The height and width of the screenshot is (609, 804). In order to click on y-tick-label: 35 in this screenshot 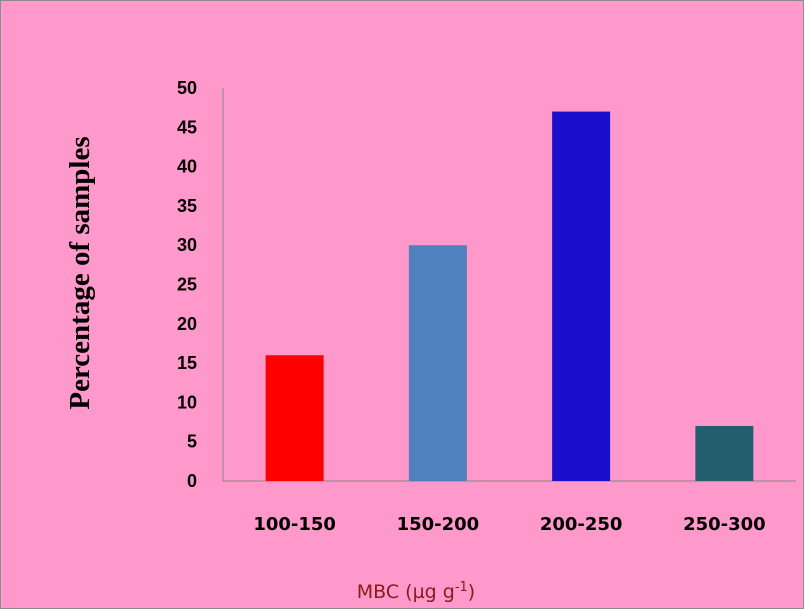, I will do `click(187, 206)`.